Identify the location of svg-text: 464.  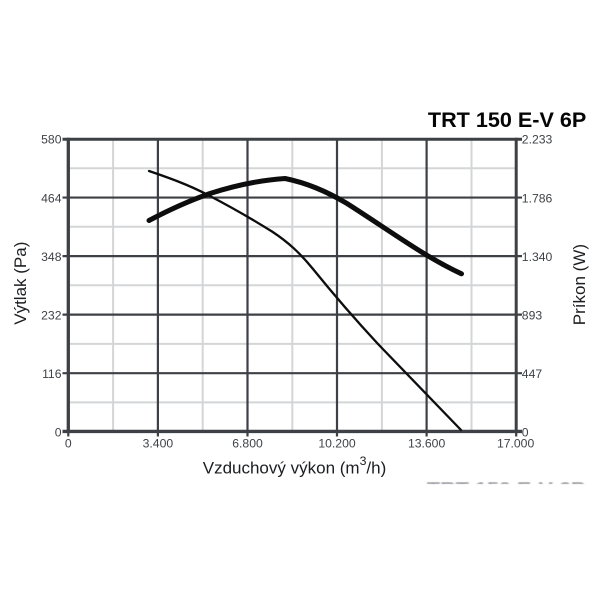
(51, 198).